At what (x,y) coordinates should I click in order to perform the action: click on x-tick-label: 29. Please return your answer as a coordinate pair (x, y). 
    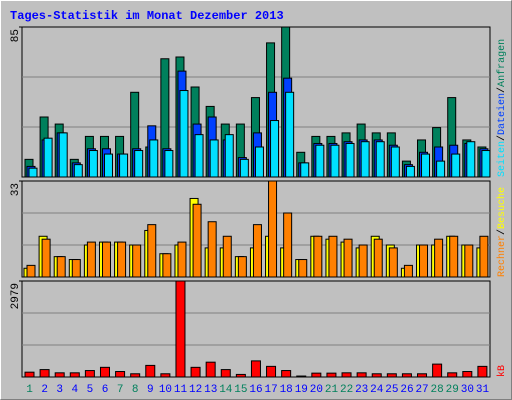
    Looking at the image, I should click on (452, 390).